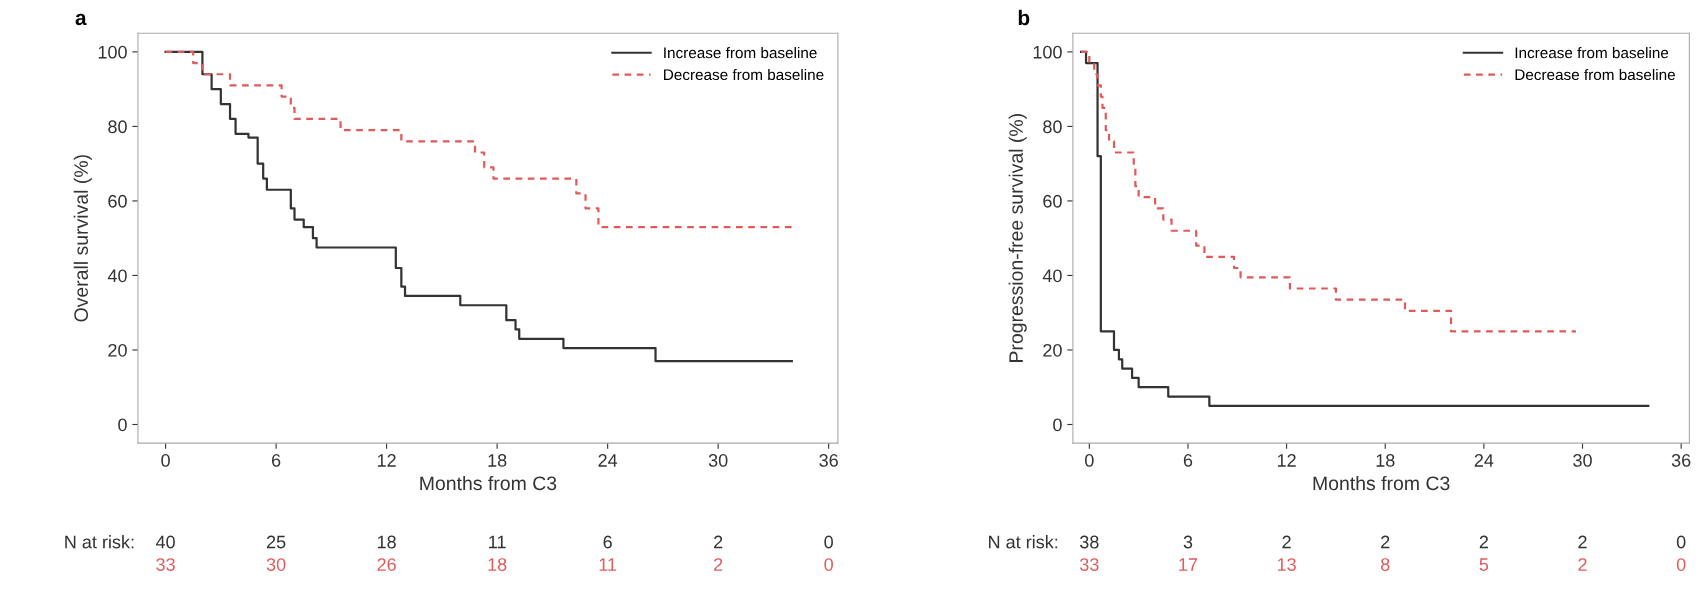  What do you see at coordinates (276, 542) in the screenshot?
I see `text: 25` at bounding box center [276, 542].